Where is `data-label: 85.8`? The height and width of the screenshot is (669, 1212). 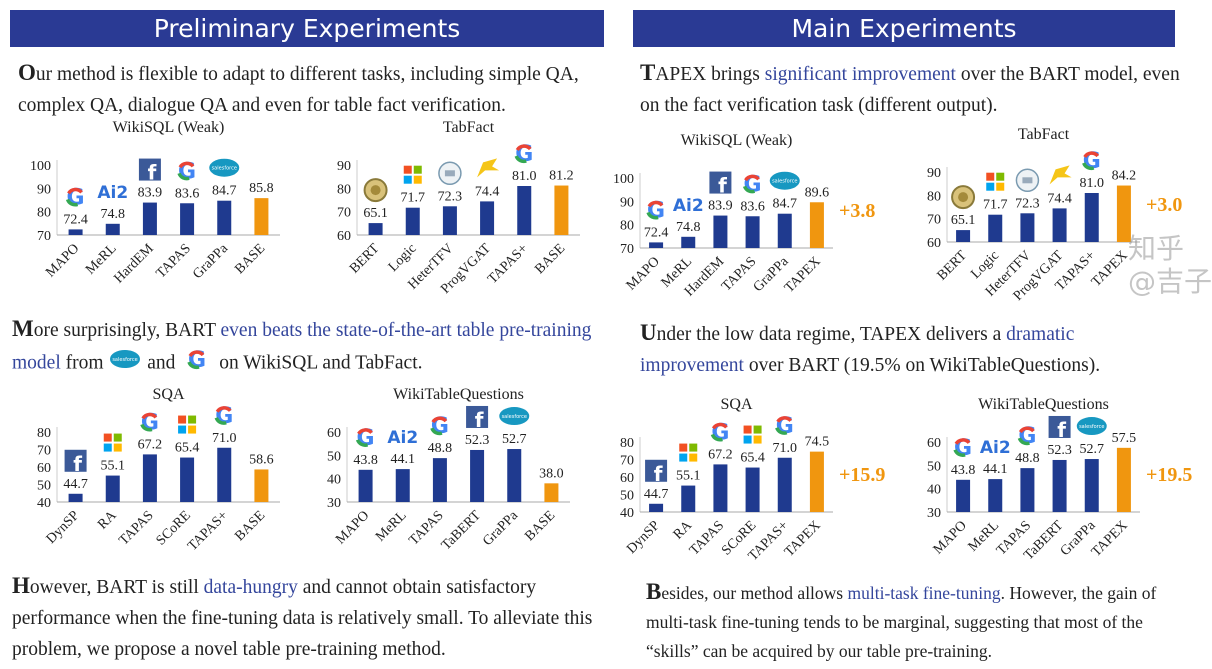
data-label: 85.8 is located at coordinates (261, 188).